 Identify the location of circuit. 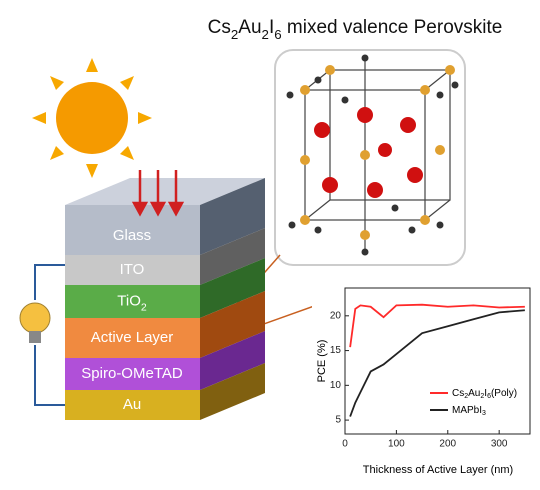
(49, 335).